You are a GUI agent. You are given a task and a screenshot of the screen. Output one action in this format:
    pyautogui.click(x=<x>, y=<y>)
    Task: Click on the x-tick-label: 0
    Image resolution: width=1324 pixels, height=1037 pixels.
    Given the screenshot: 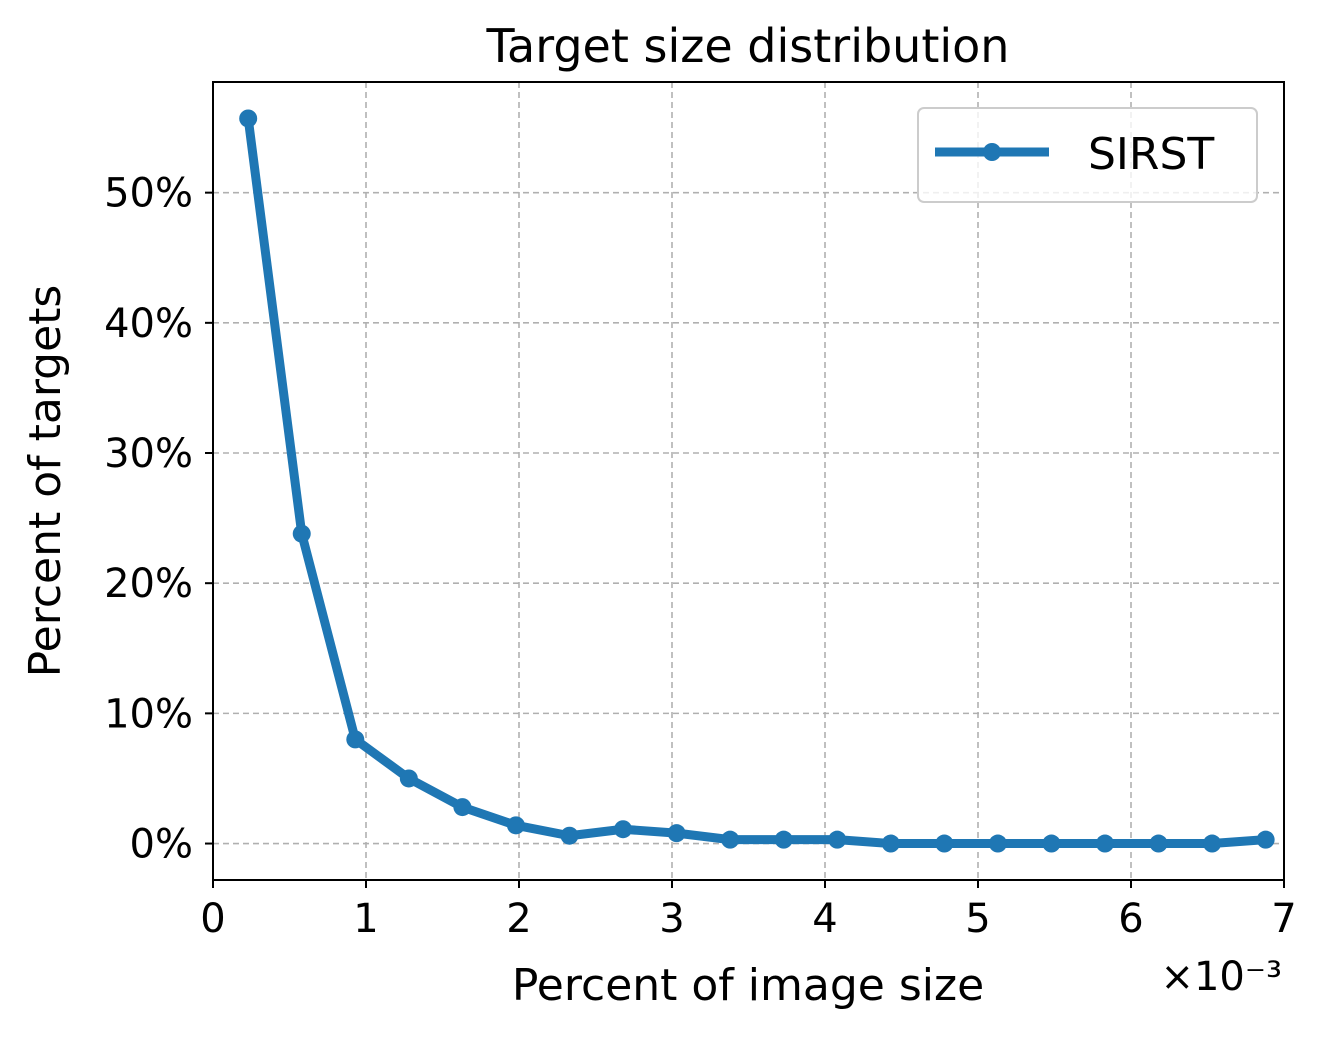 What is the action you would take?
    pyautogui.click(x=212, y=919)
    